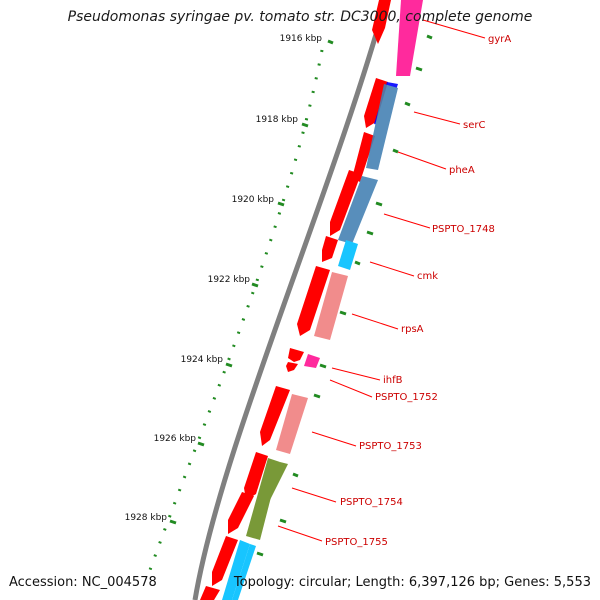 The image size is (600, 600). I want to click on ruler-label: 1920 kbp, so click(253, 200).